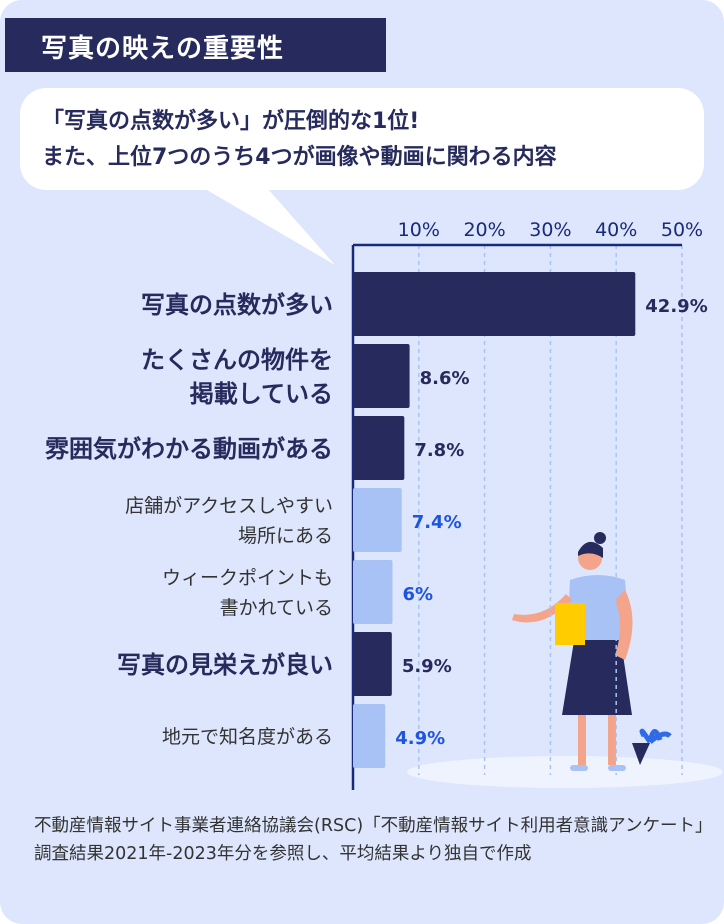  Describe the element at coordinates (237, 360) in the screenshot. I see `category-label: たくさんの物件を` at that location.